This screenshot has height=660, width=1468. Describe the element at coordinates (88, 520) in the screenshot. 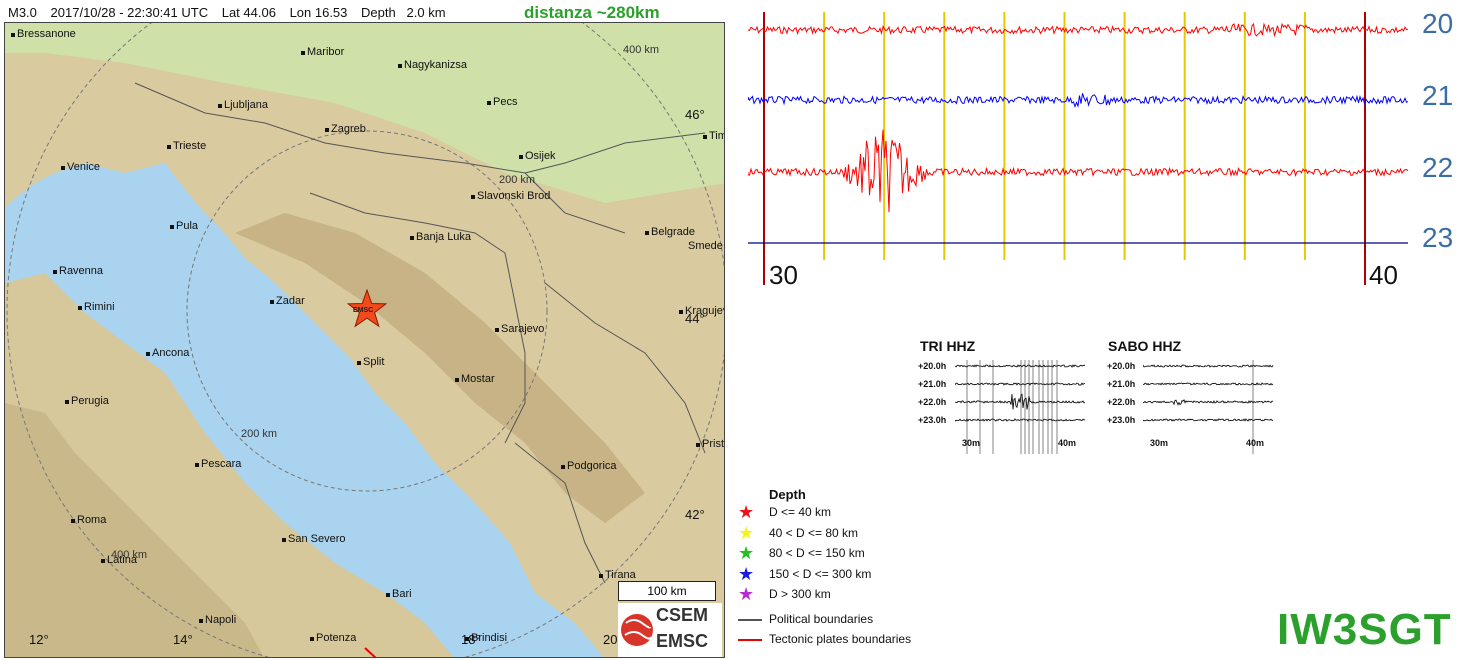

I see `city-roma: Roma` at that location.